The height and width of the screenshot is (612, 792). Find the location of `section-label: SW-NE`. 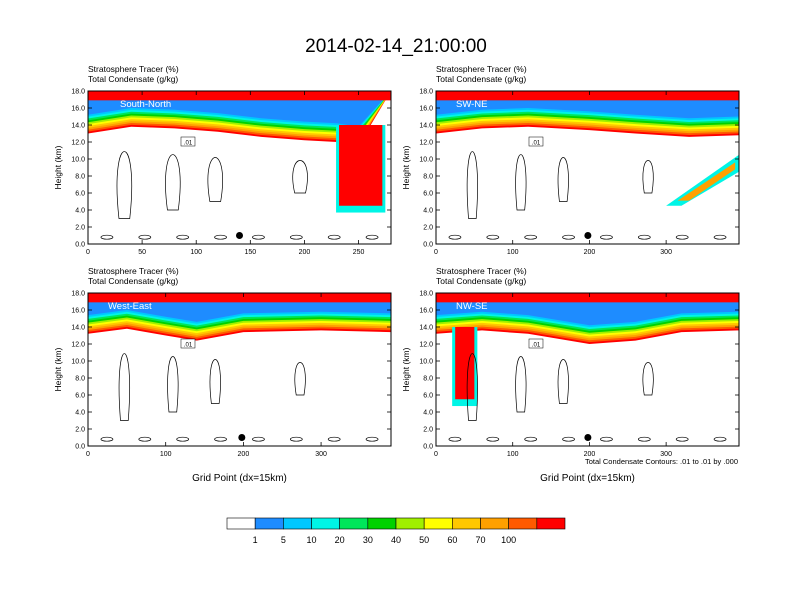

section-label: SW-NE is located at coordinates (472, 104).